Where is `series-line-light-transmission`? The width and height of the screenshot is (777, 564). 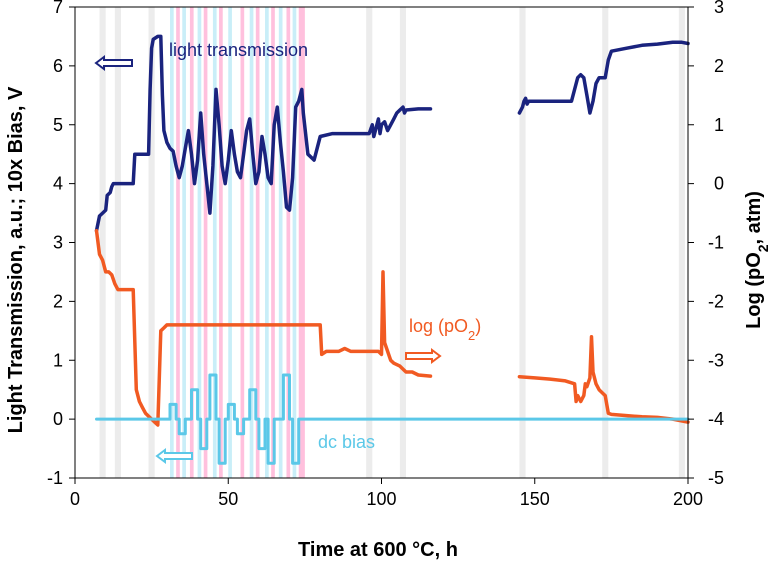 series-line-light-transmission is located at coordinates (603, 77).